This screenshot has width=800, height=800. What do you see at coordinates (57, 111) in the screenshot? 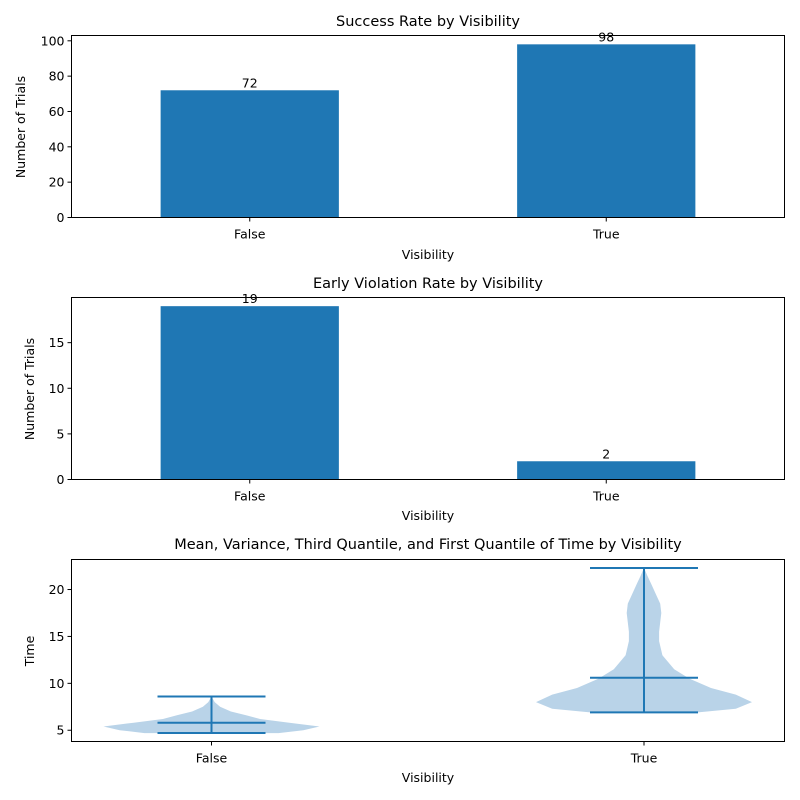
I see `chart1-ytick-label: 60` at bounding box center [57, 111].